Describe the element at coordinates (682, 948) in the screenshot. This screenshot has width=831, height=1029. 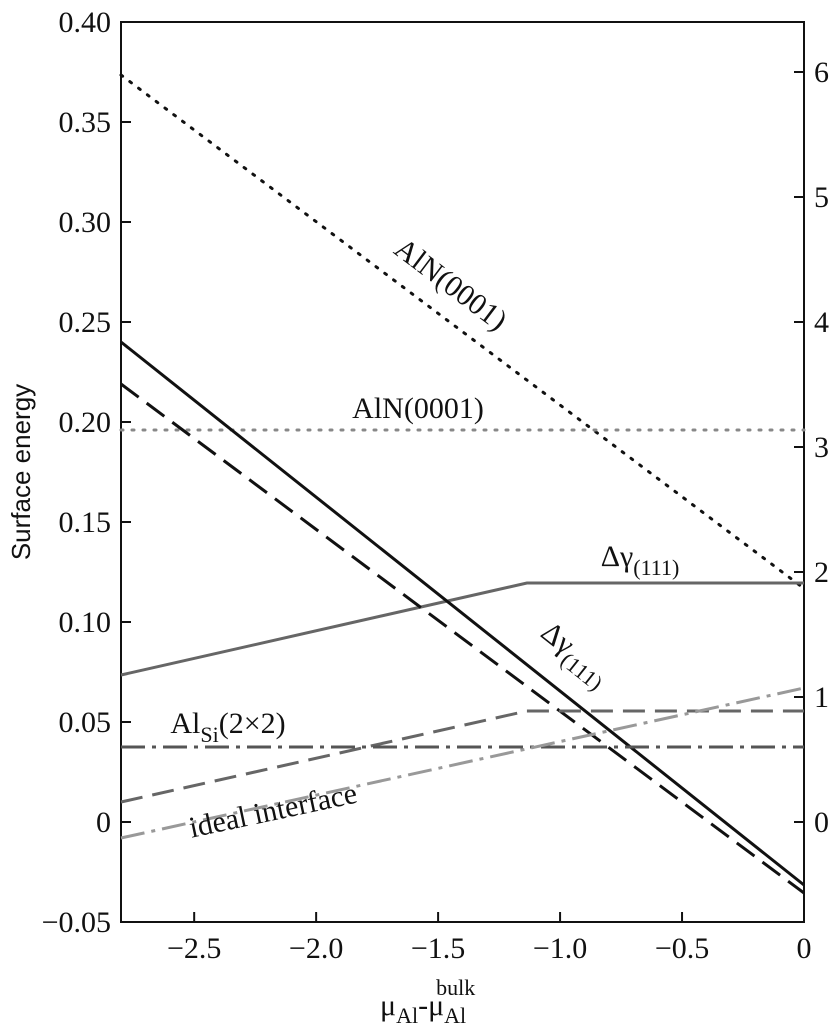
I see `x-tick-label: −0.5` at that location.